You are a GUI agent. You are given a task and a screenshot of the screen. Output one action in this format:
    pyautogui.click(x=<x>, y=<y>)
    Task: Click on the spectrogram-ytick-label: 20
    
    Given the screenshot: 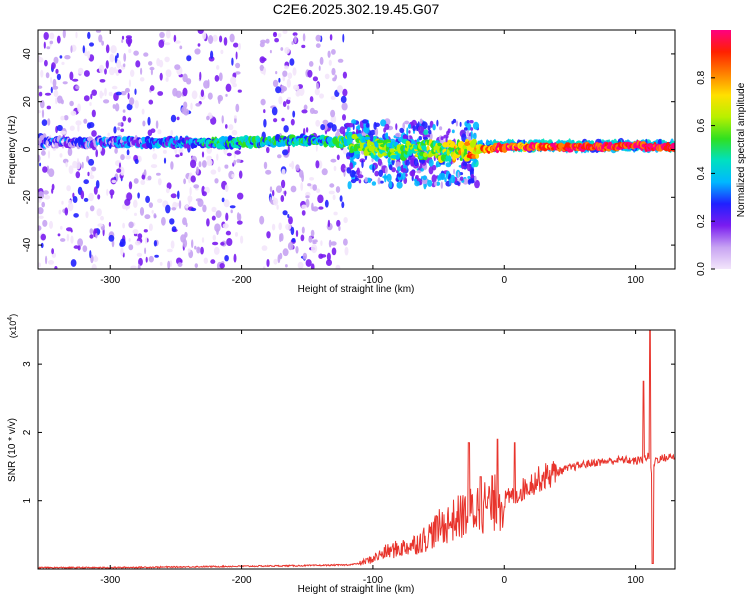 What is the action you would take?
    pyautogui.click(x=27, y=102)
    